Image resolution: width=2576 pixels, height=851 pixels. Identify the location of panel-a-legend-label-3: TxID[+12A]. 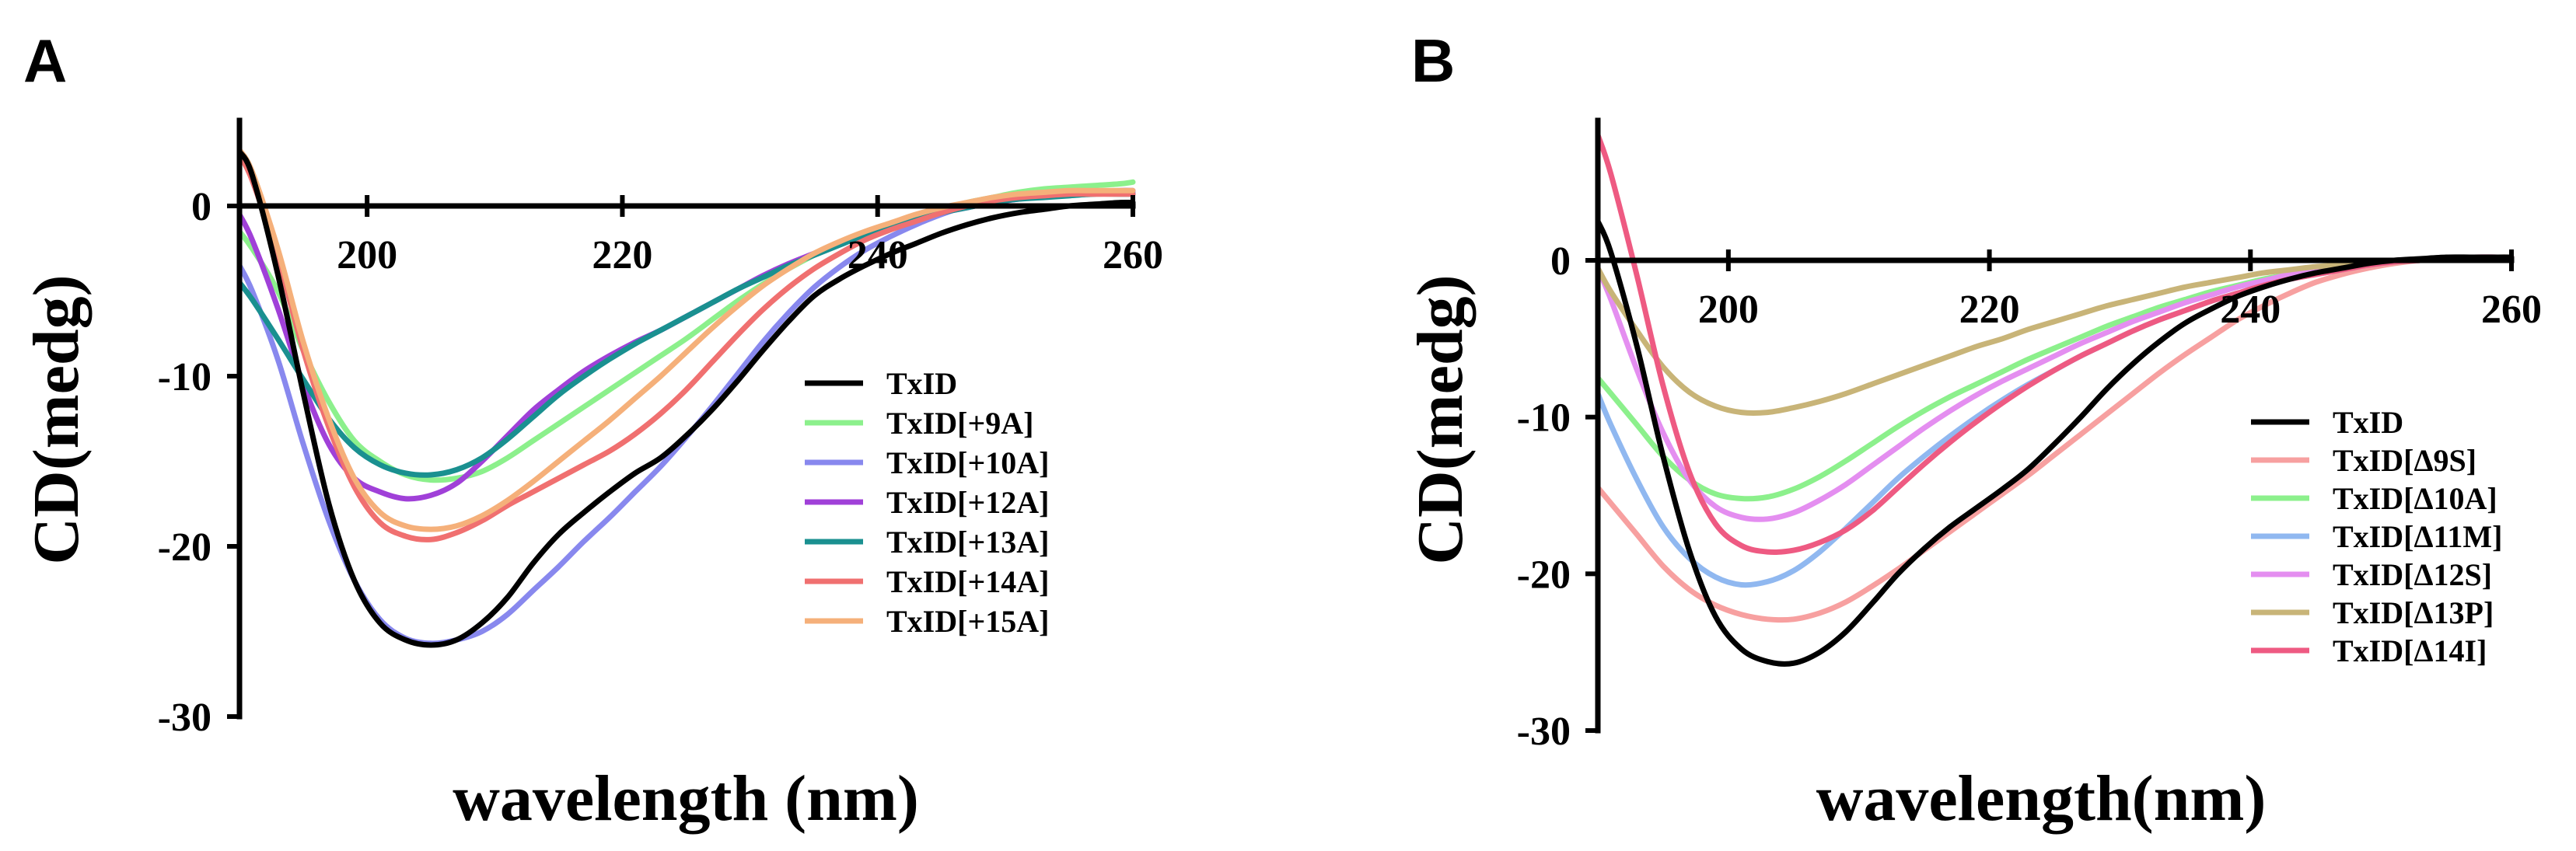
(968, 502).